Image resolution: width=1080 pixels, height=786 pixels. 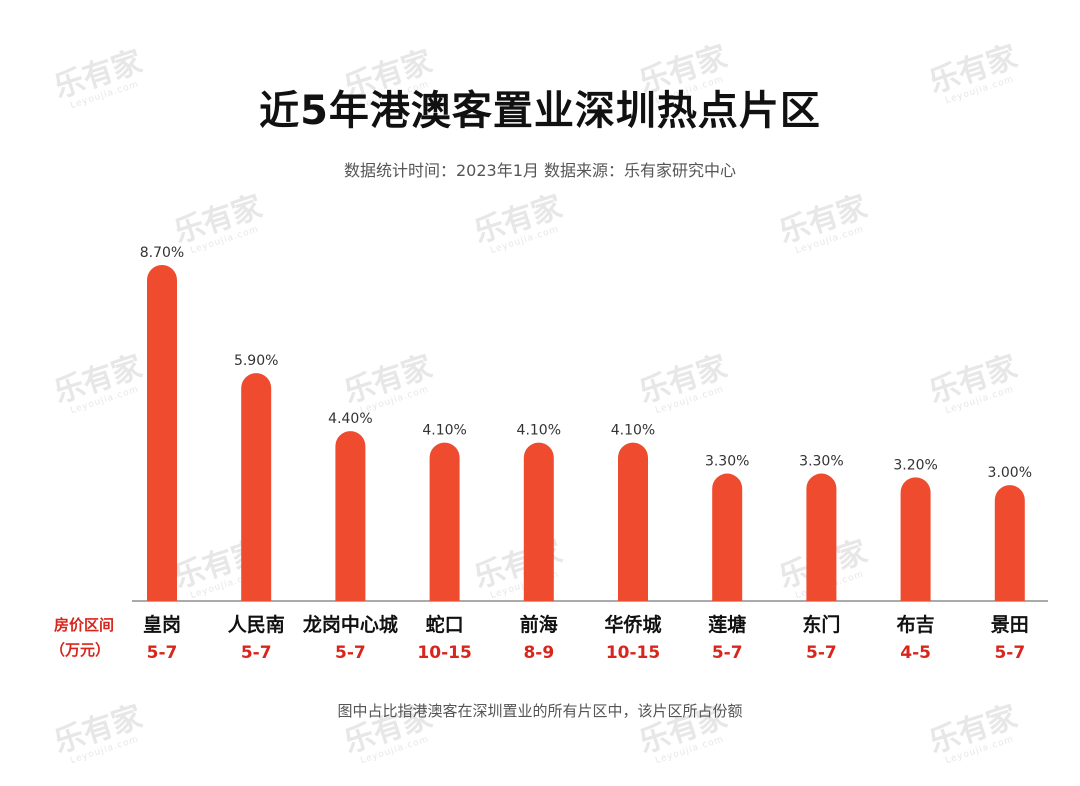 I want to click on category-label: 皇岗, so click(x=162, y=624).